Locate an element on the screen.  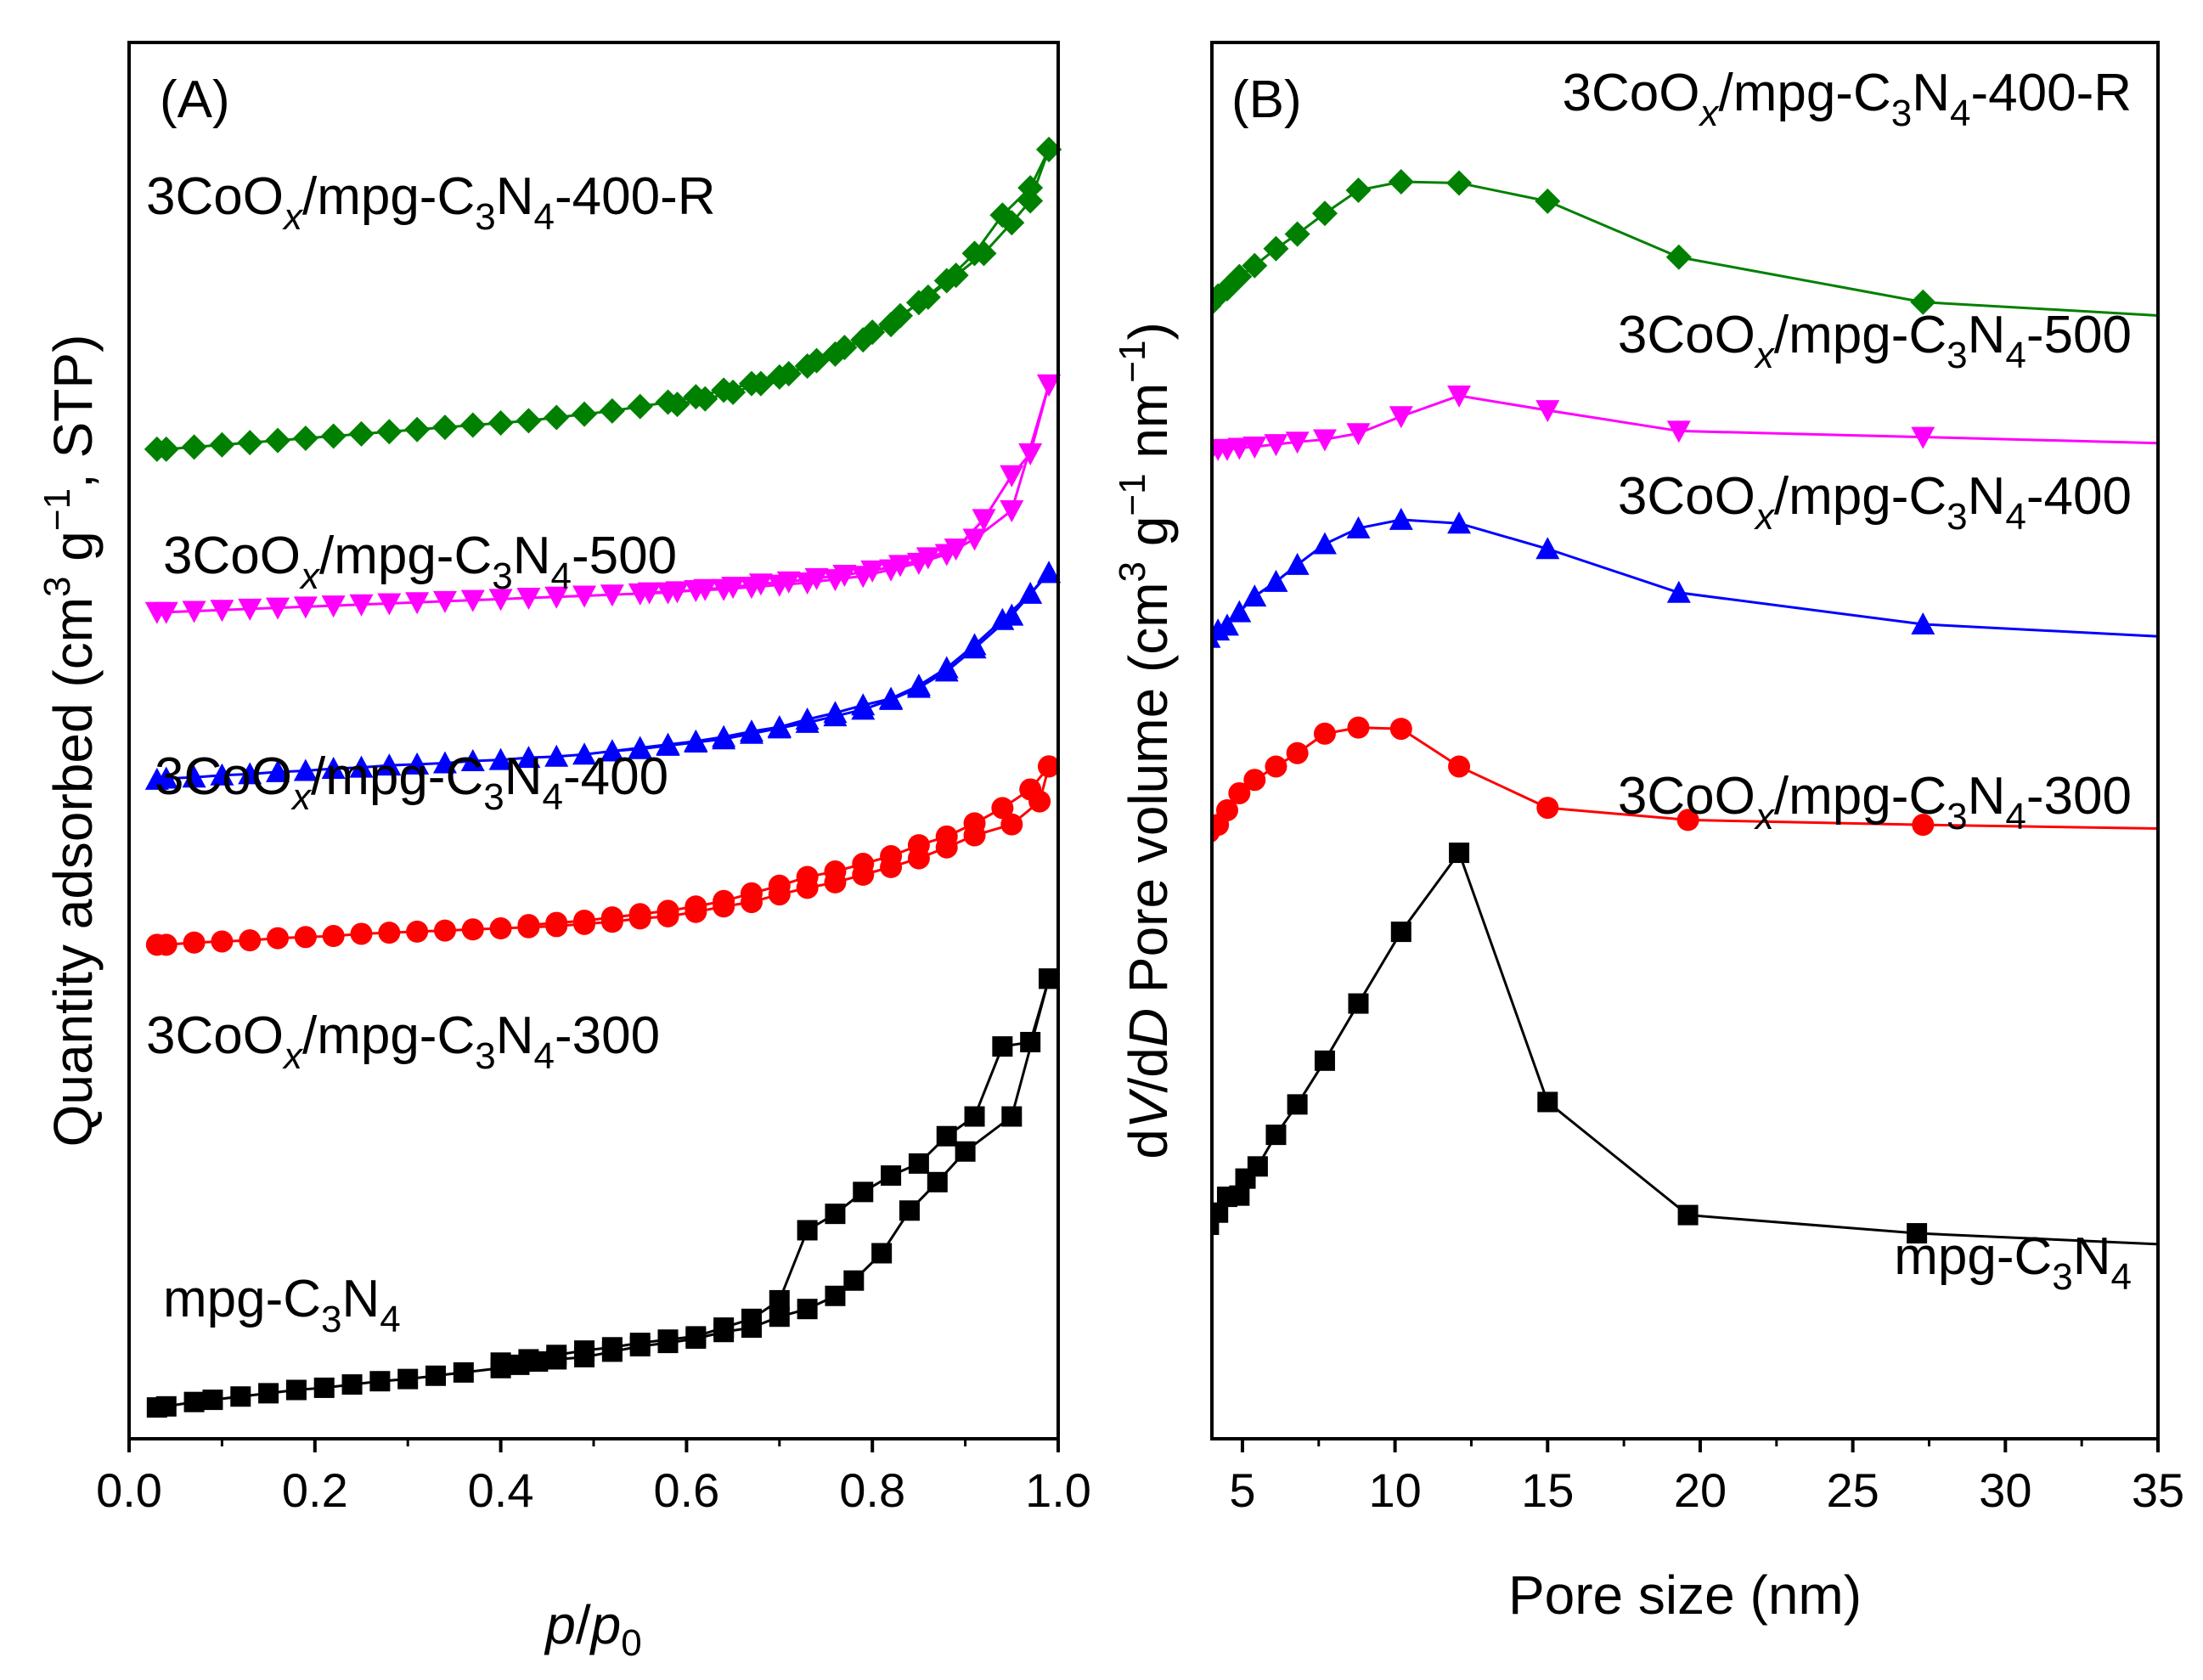
x-title-slash: / is located at coordinates (583, 1624).